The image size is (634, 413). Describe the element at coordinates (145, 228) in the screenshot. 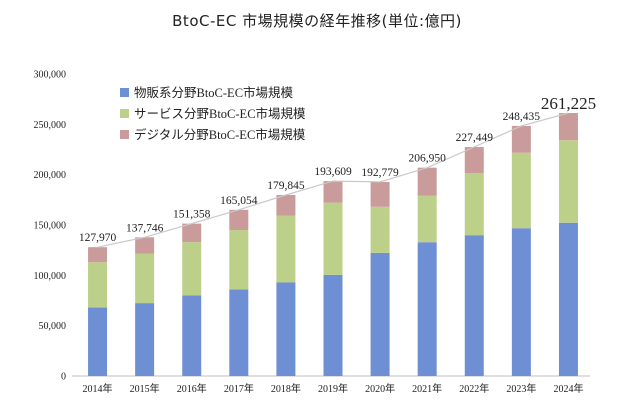

I see `total-label: 137,746` at that location.